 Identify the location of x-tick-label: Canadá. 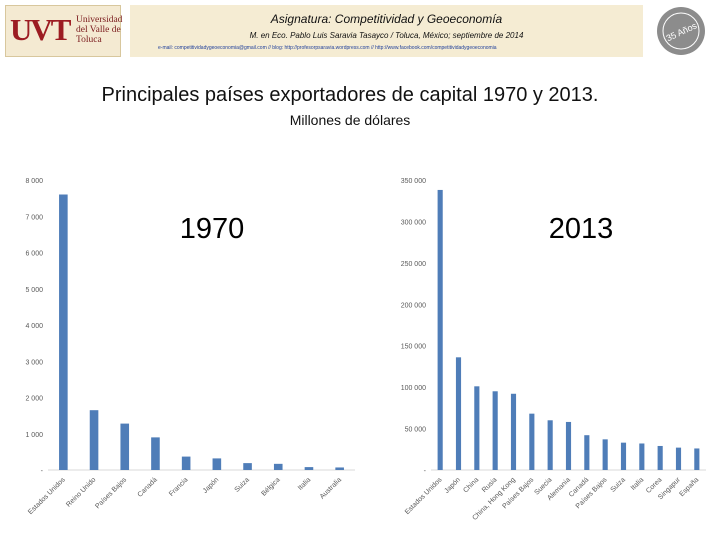
(148, 487).